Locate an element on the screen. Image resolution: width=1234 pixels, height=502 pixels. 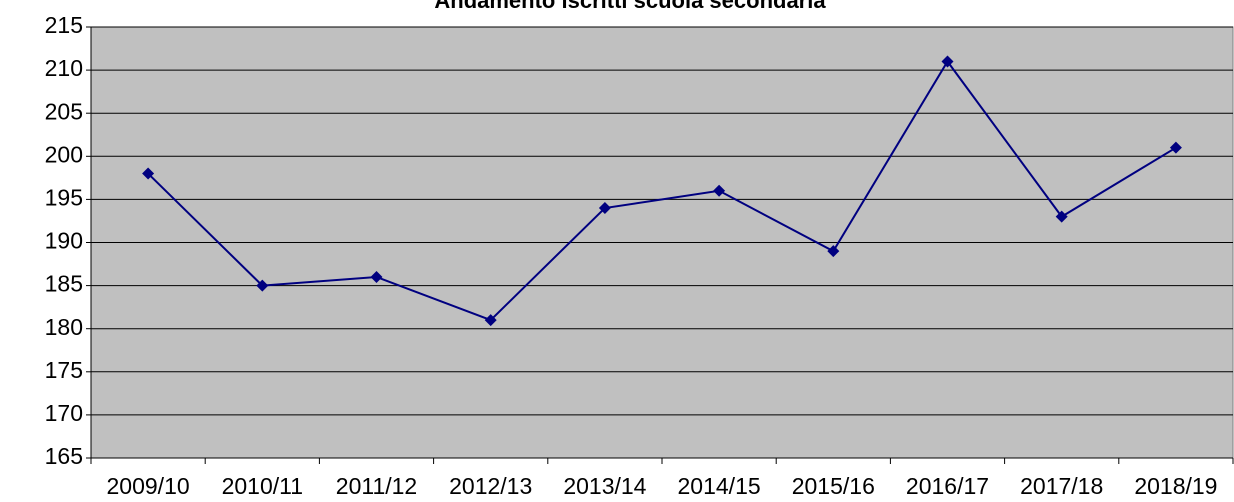
x-tick-label: 2012/13 is located at coordinates (490, 486).